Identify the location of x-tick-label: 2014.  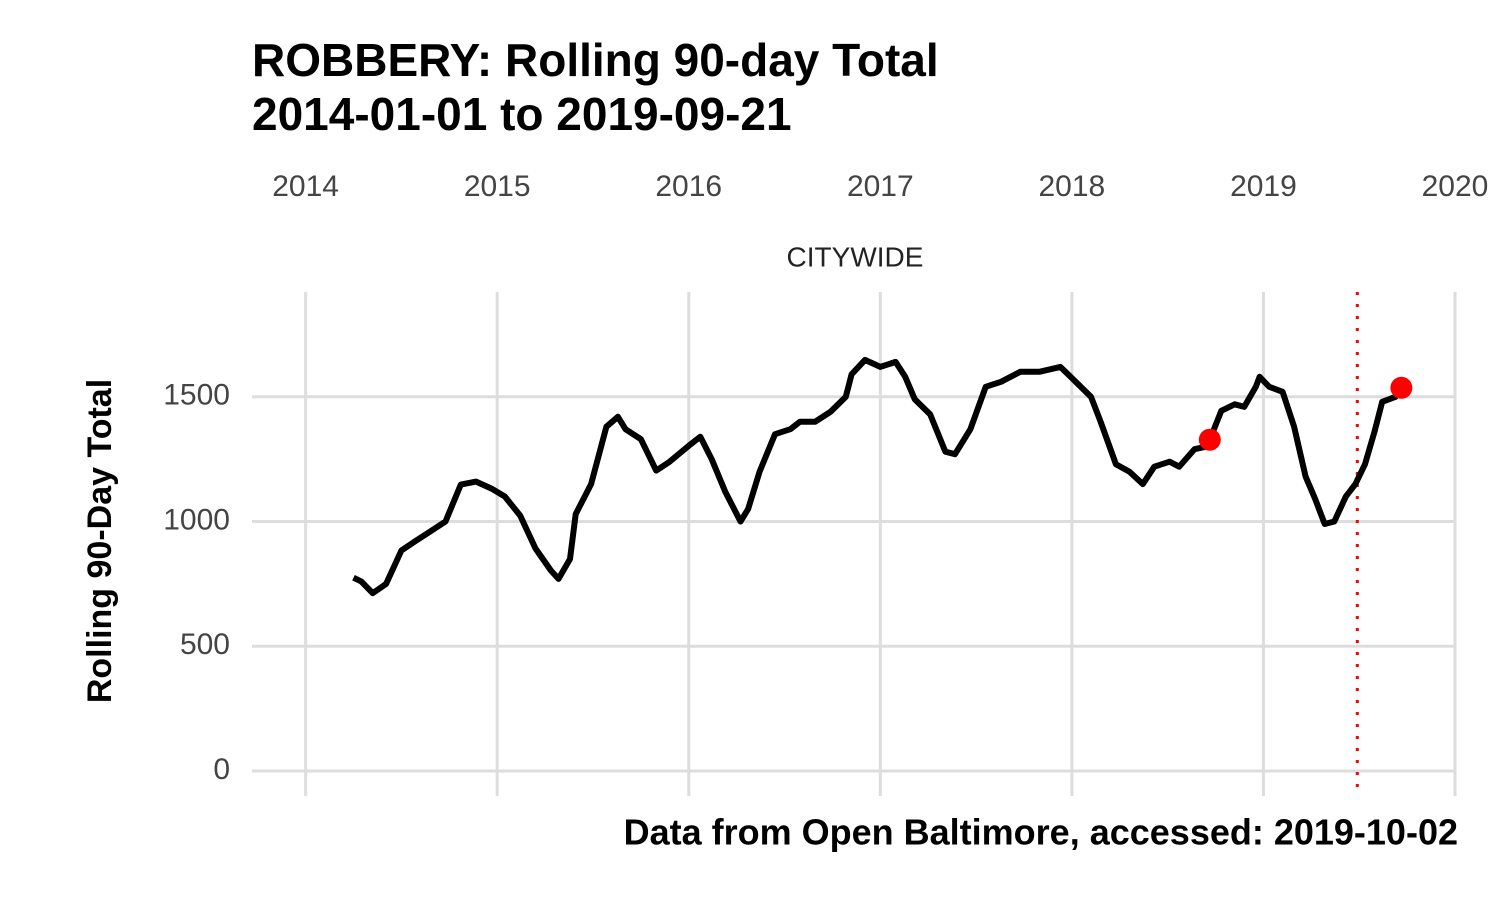
(305, 186).